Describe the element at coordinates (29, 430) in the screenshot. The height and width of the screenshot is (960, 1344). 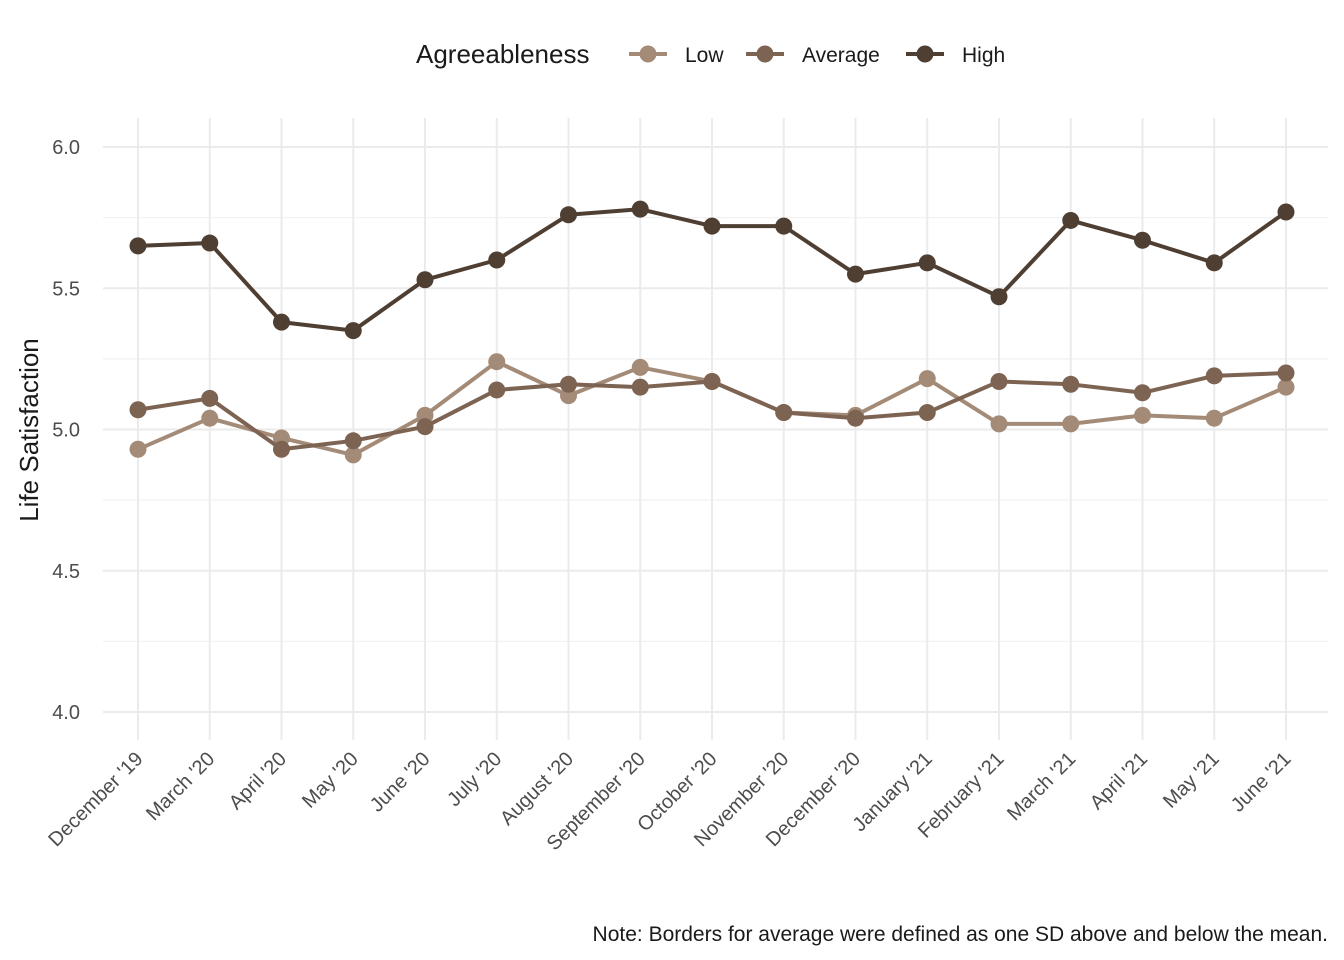
I see `y-axis-title: Life Satisfaction` at that location.